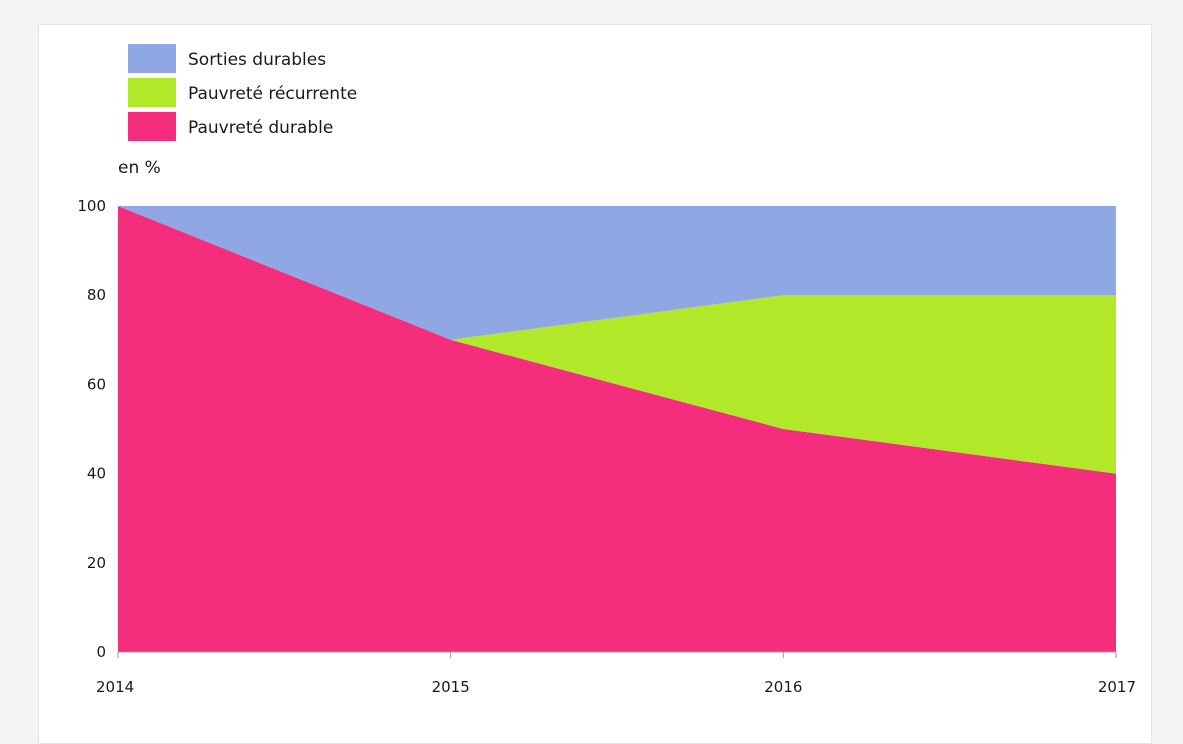  What do you see at coordinates (152, 92) in the screenshot?
I see `legend-swatch-pauvrete-recurrente` at bounding box center [152, 92].